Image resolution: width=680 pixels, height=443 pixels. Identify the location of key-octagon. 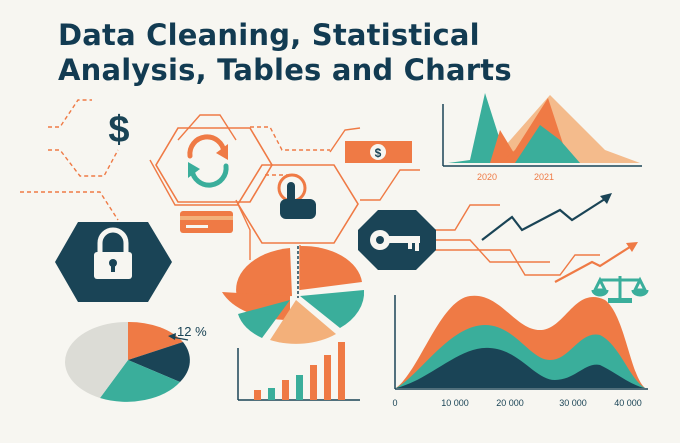
(397, 240).